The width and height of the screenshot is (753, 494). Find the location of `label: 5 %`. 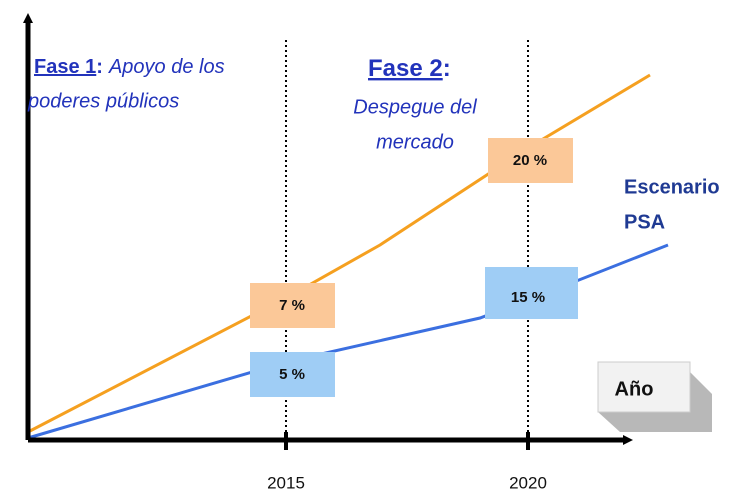

label: 5 % is located at coordinates (292, 374).